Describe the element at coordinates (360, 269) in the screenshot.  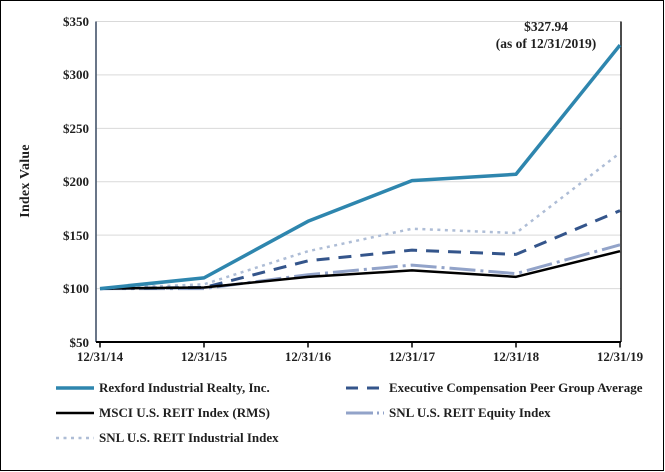
I see `series-line-msci-u-s-reit-index-rms` at that location.